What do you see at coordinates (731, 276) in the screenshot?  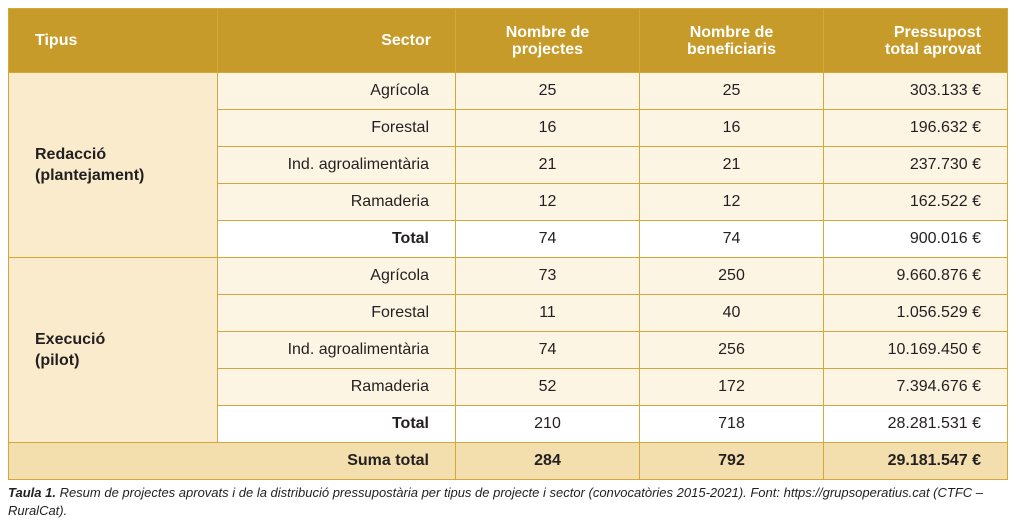 I see `beneficiaries-cell: 250` at bounding box center [731, 276].